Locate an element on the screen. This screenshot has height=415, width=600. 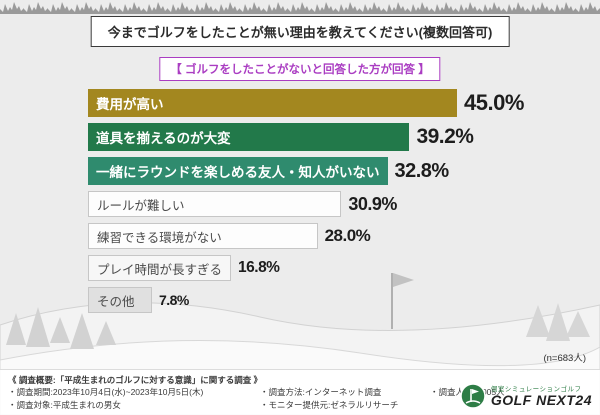
bar-row: 費用が高い 45.0% is located at coordinates (306, 103).